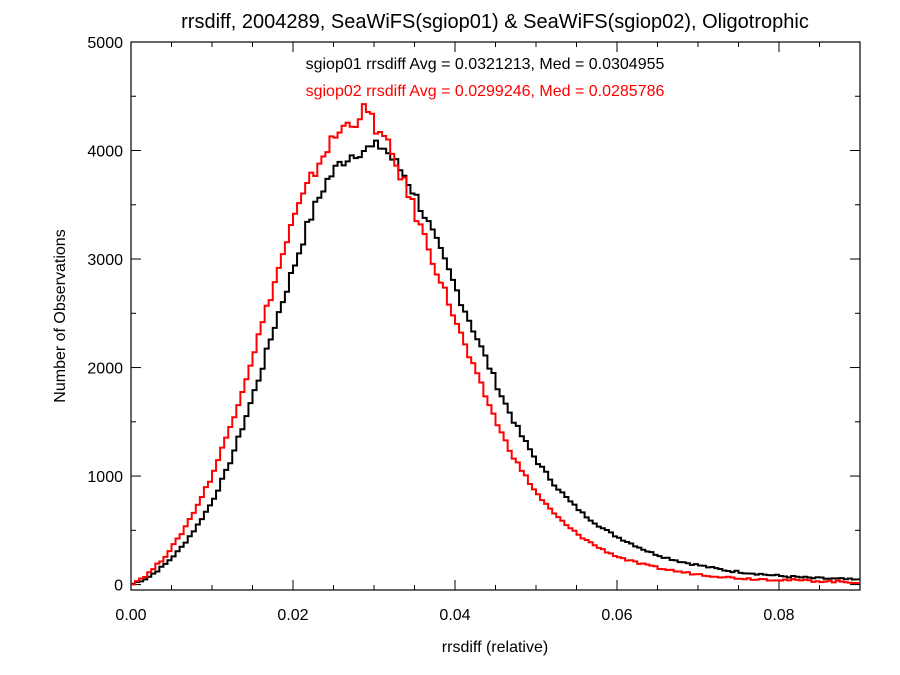 This screenshot has height=675, width=900. I want to click on y-tick-label: 2000, so click(105, 369).